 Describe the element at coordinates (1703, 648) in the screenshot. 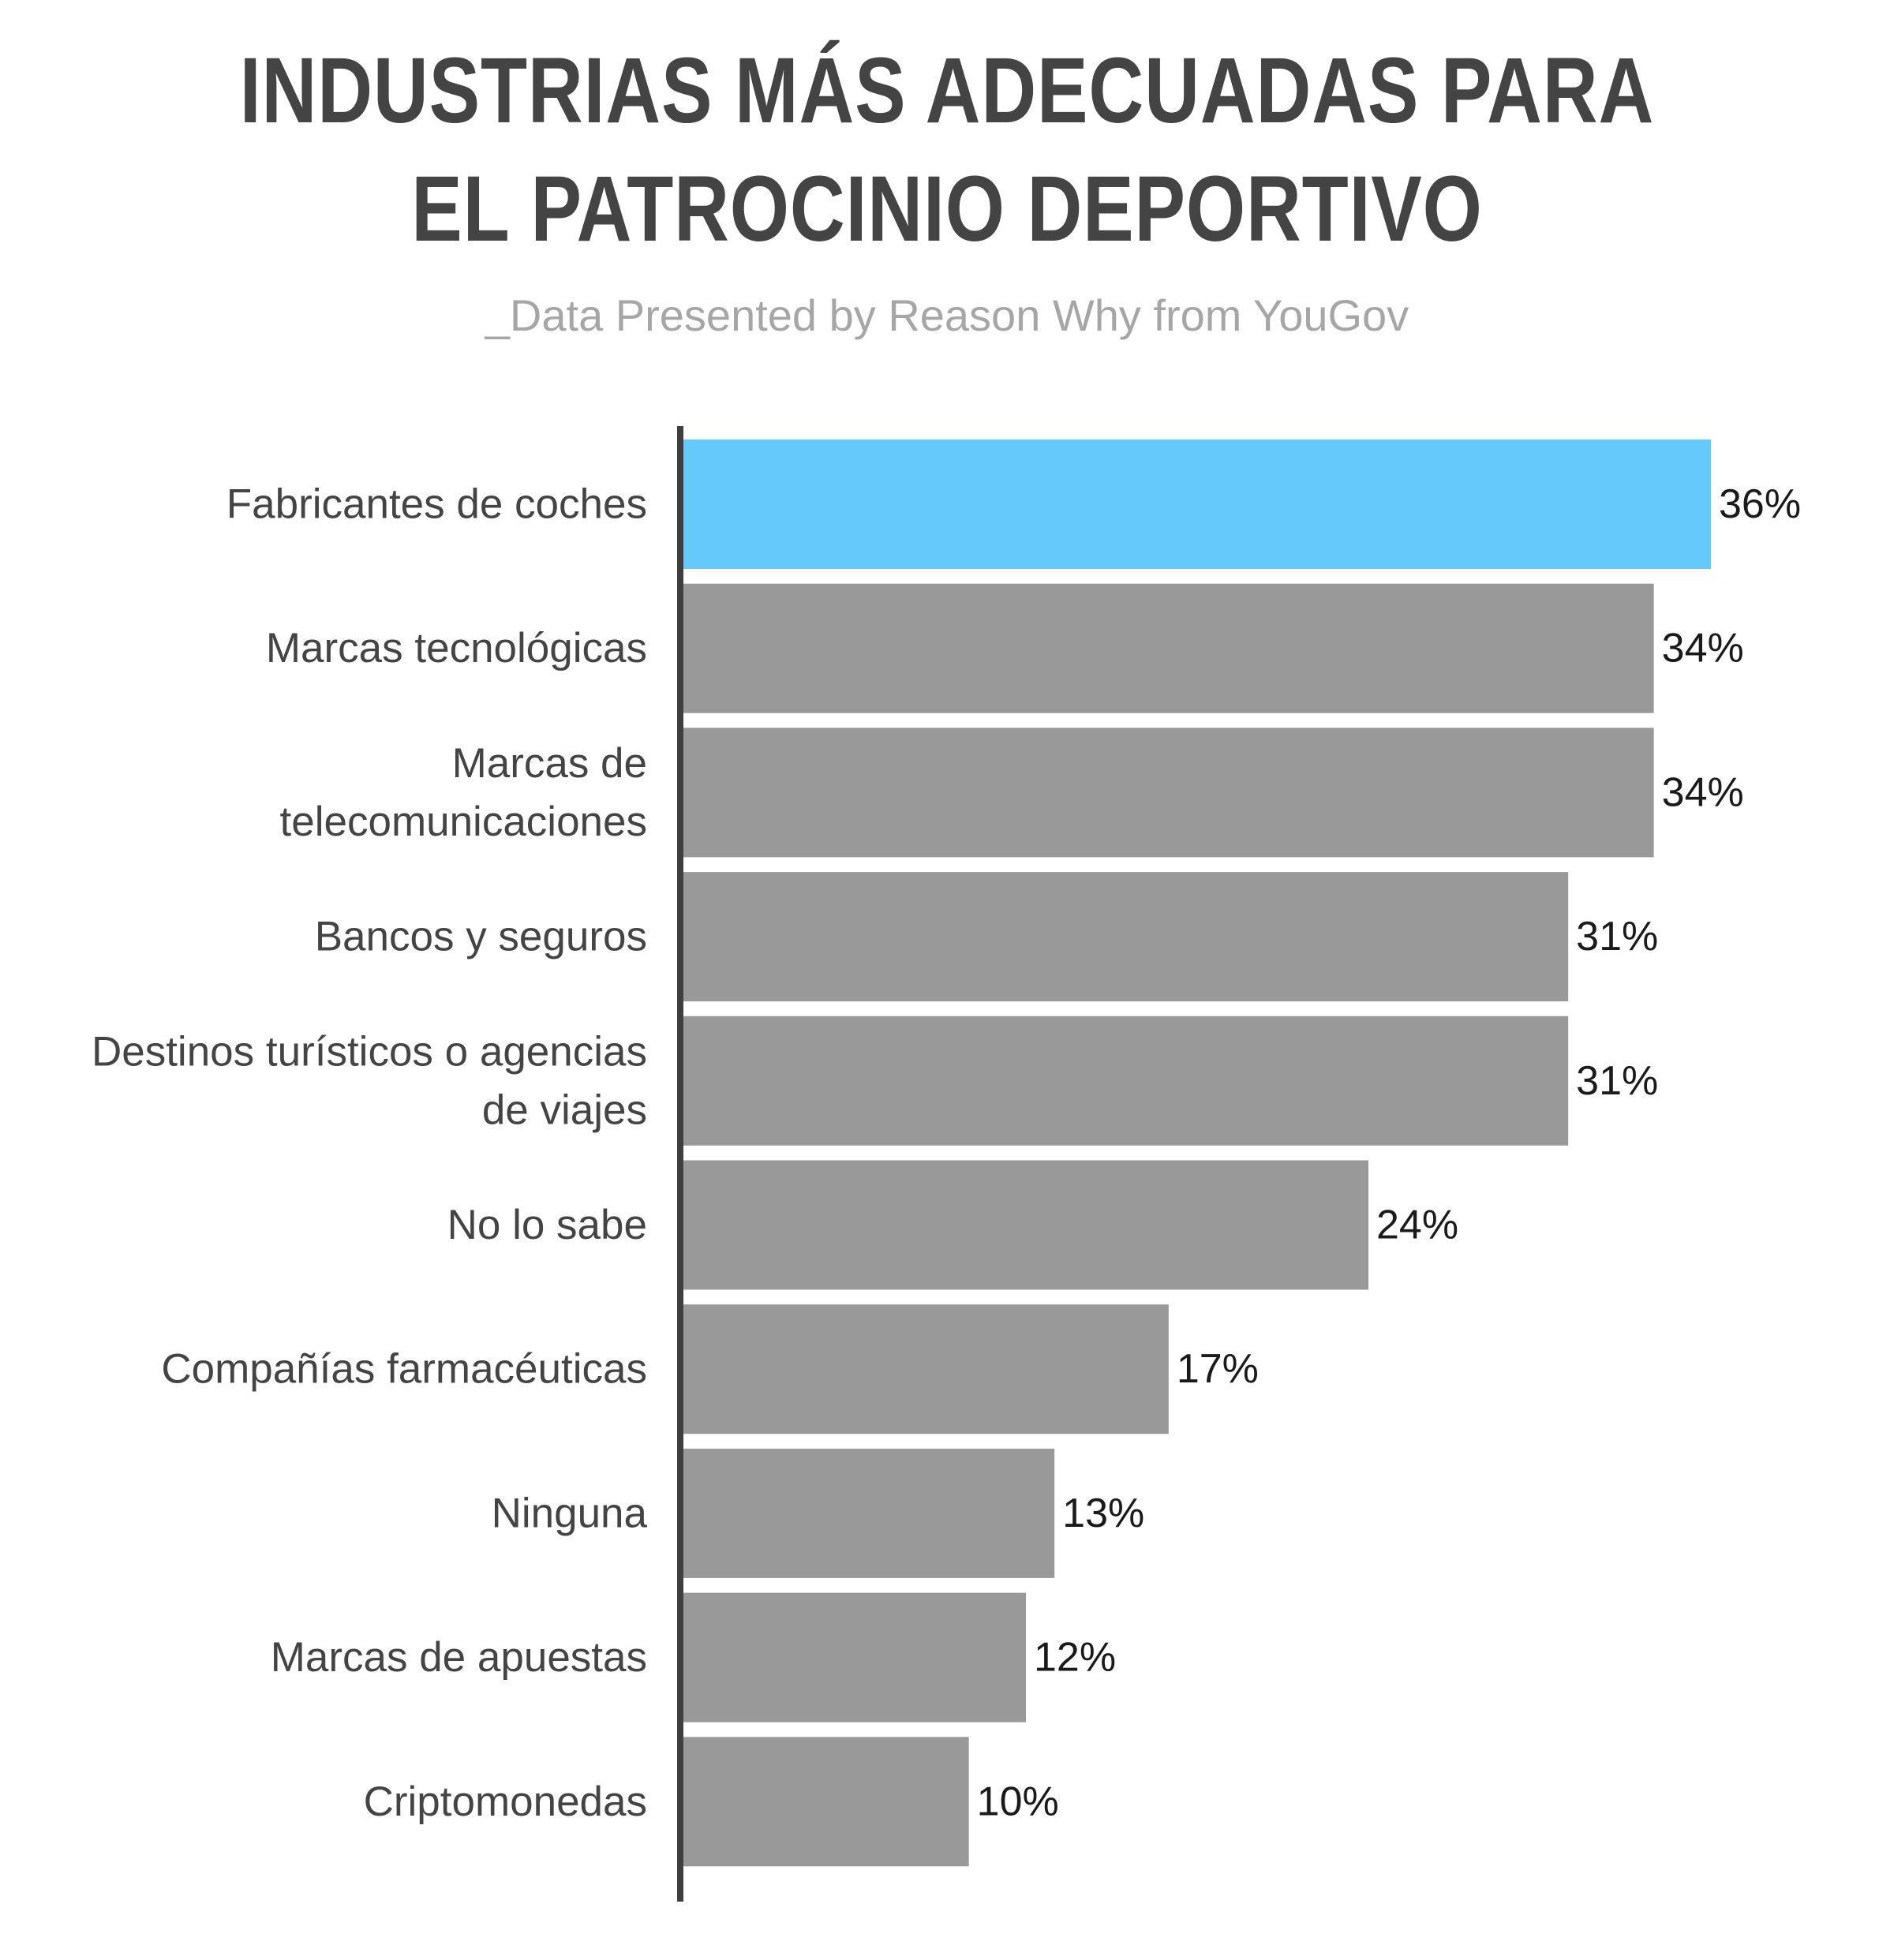

I see `value-label-1: 34%` at that location.